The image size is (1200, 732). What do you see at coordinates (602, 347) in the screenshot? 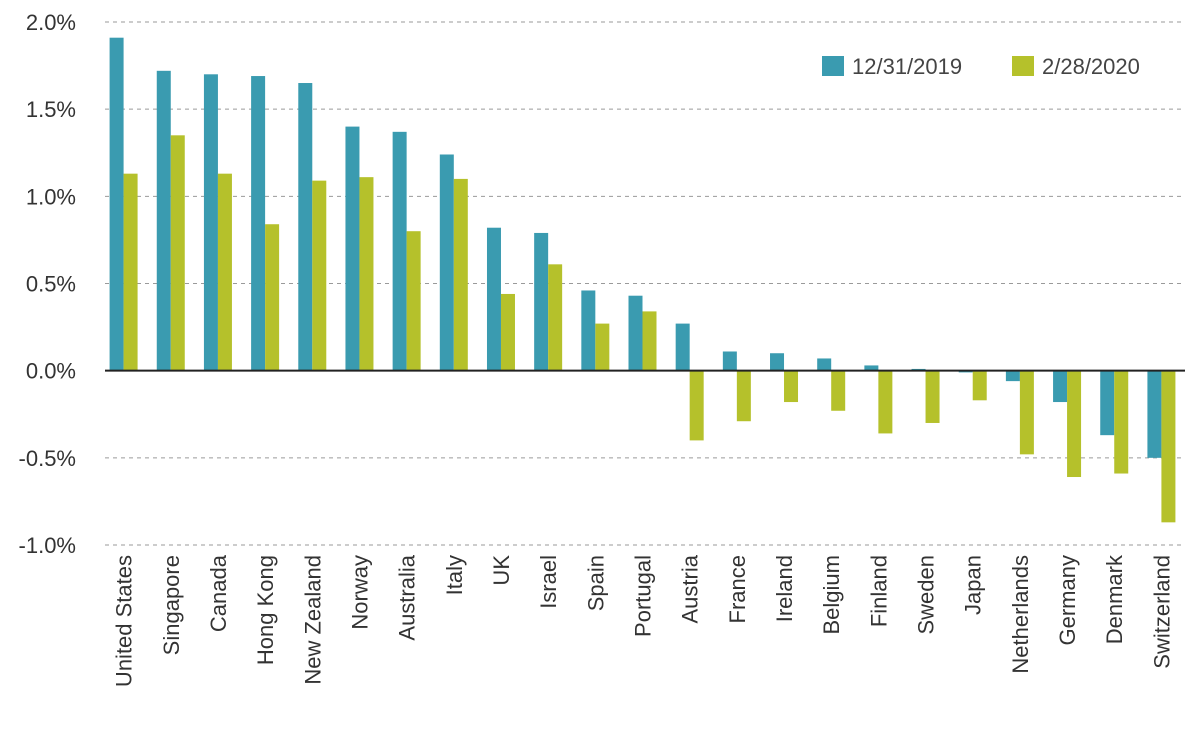
I see `bar-series2-spain` at bounding box center [602, 347].